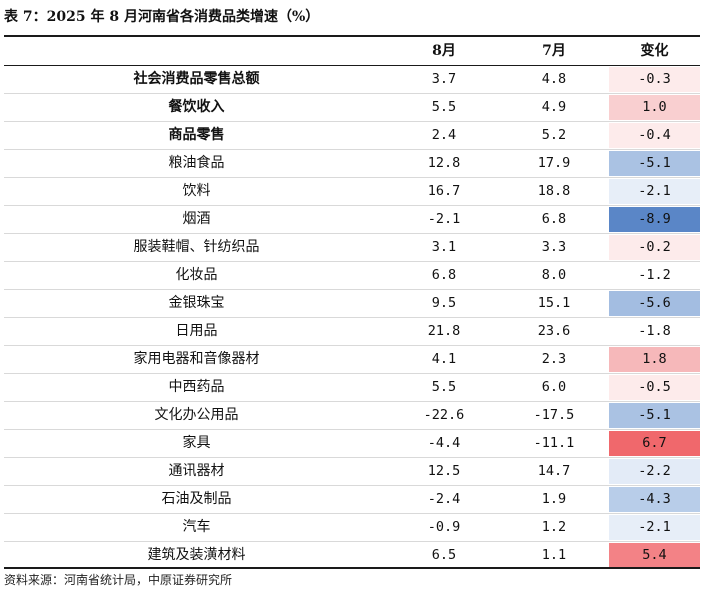 This screenshot has height=591, width=708. Describe the element at coordinates (196, 191) in the screenshot. I see `row-label: 饮料` at that location.